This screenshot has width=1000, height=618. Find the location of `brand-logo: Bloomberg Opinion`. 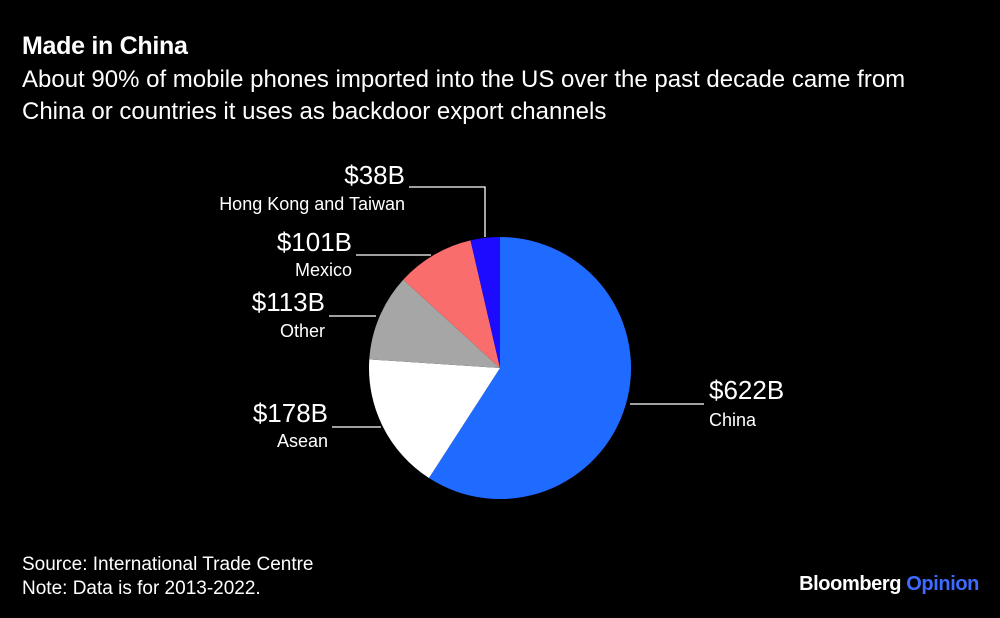

brand-logo: Bloomberg Opinion is located at coordinates (889, 584).